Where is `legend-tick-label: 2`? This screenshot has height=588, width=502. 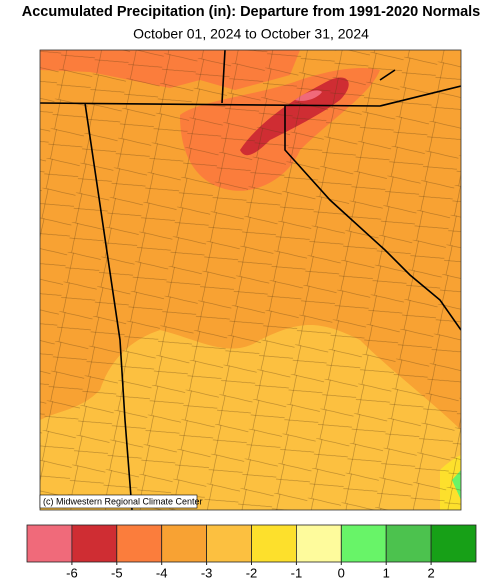 legend-tick-label: 2 is located at coordinates (430, 572).